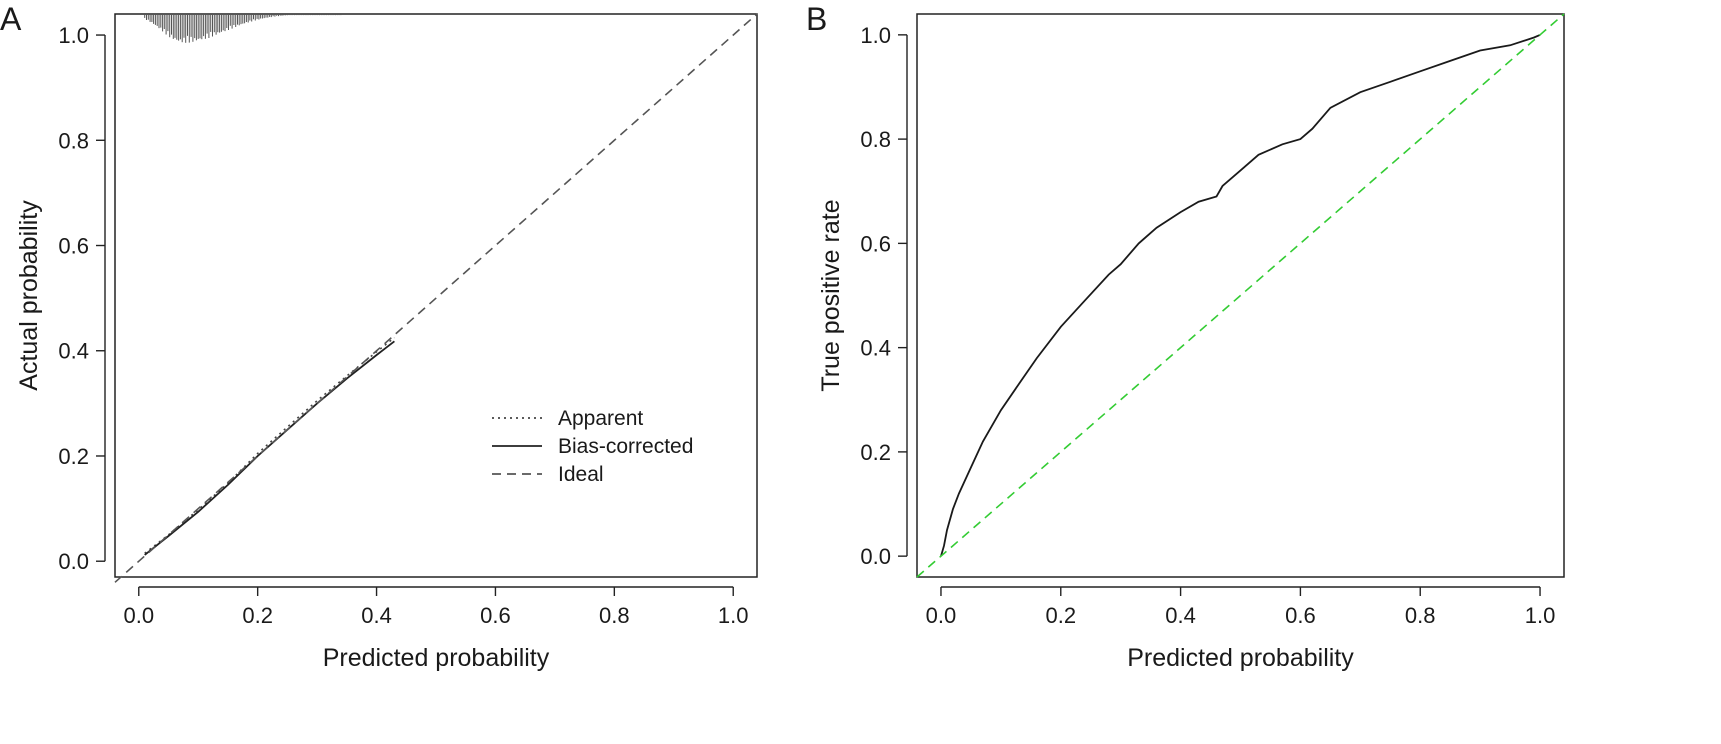  Describe the element at coordinates (625, 446) in the screenshot. I see `legend-label-bias-corrected: Bias-corrected` at that location.